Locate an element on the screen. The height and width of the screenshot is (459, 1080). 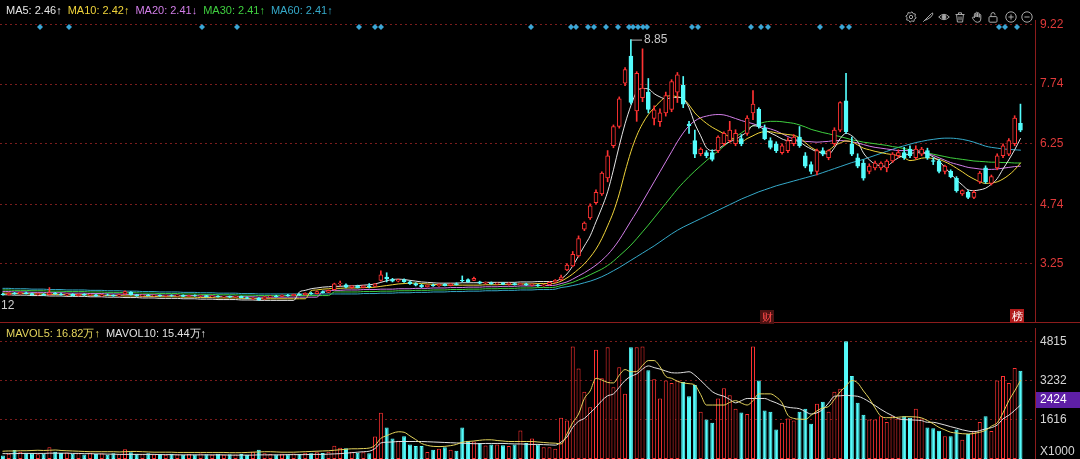
y-tick-label: 3.25 is located at coordinates (1052, 263).